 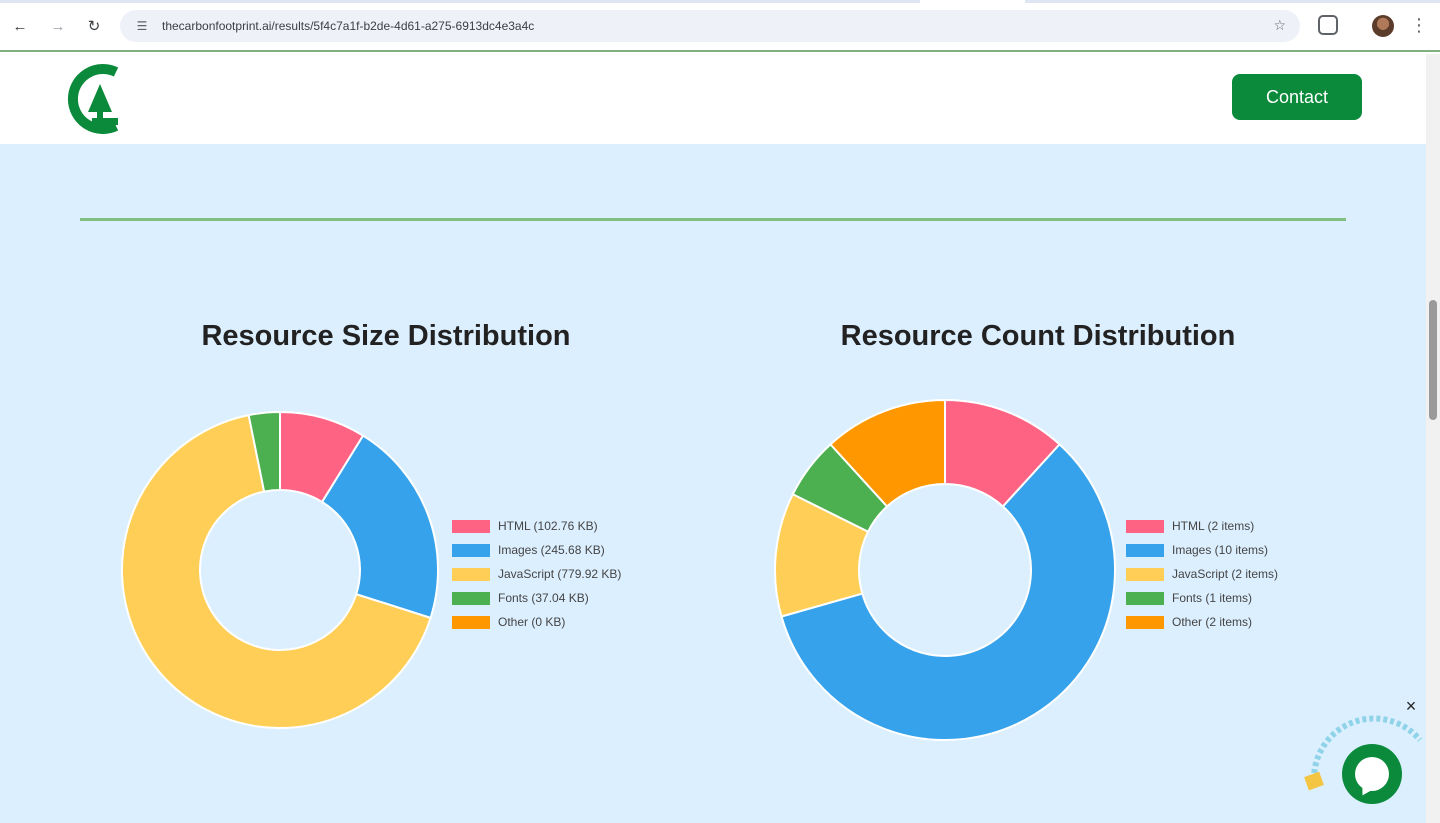 I want to click on count-legend-item-images: Images (10 items), so click(x=1202, y=550).